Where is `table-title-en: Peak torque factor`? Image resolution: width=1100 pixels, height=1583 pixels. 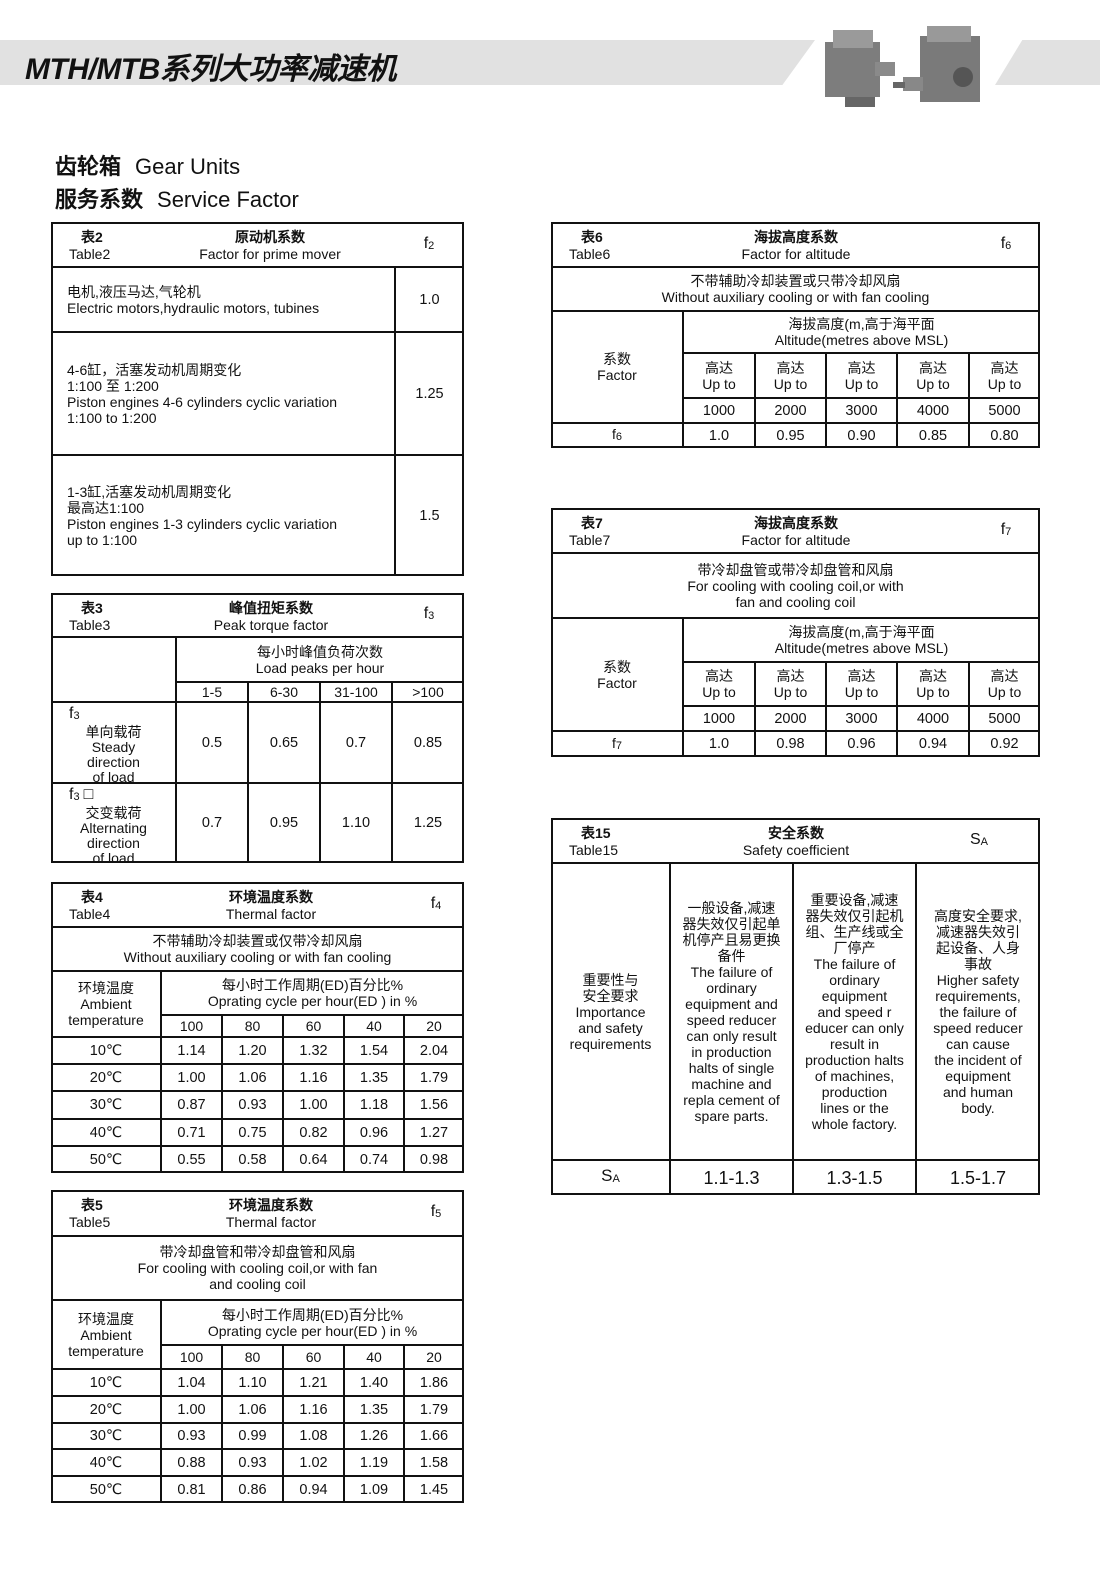 table-title-en: Peak torque factor is located at coordinates (271, 625).